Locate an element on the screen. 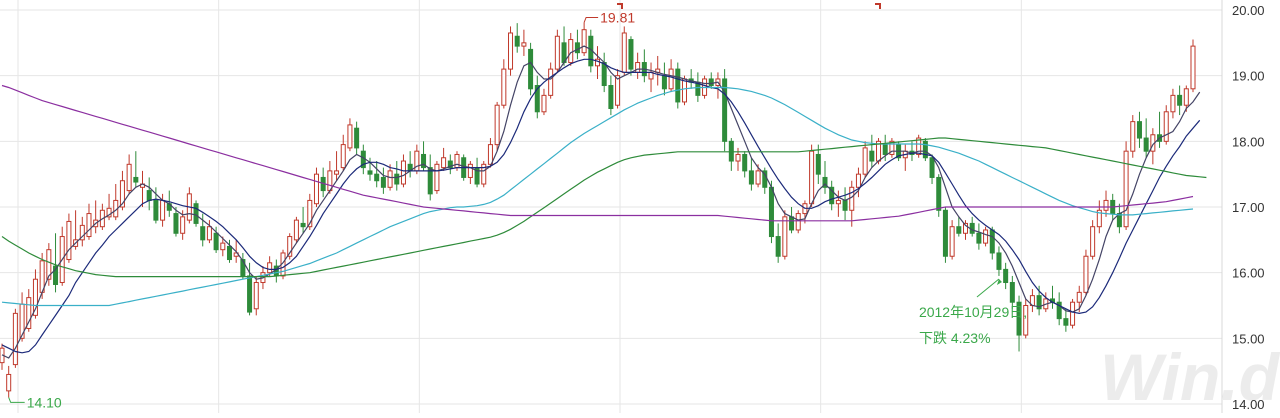 The width and height of the screenshot is (1280, 418). note-text-line: 2012年10月29日, is located at coordinates (973, 312).